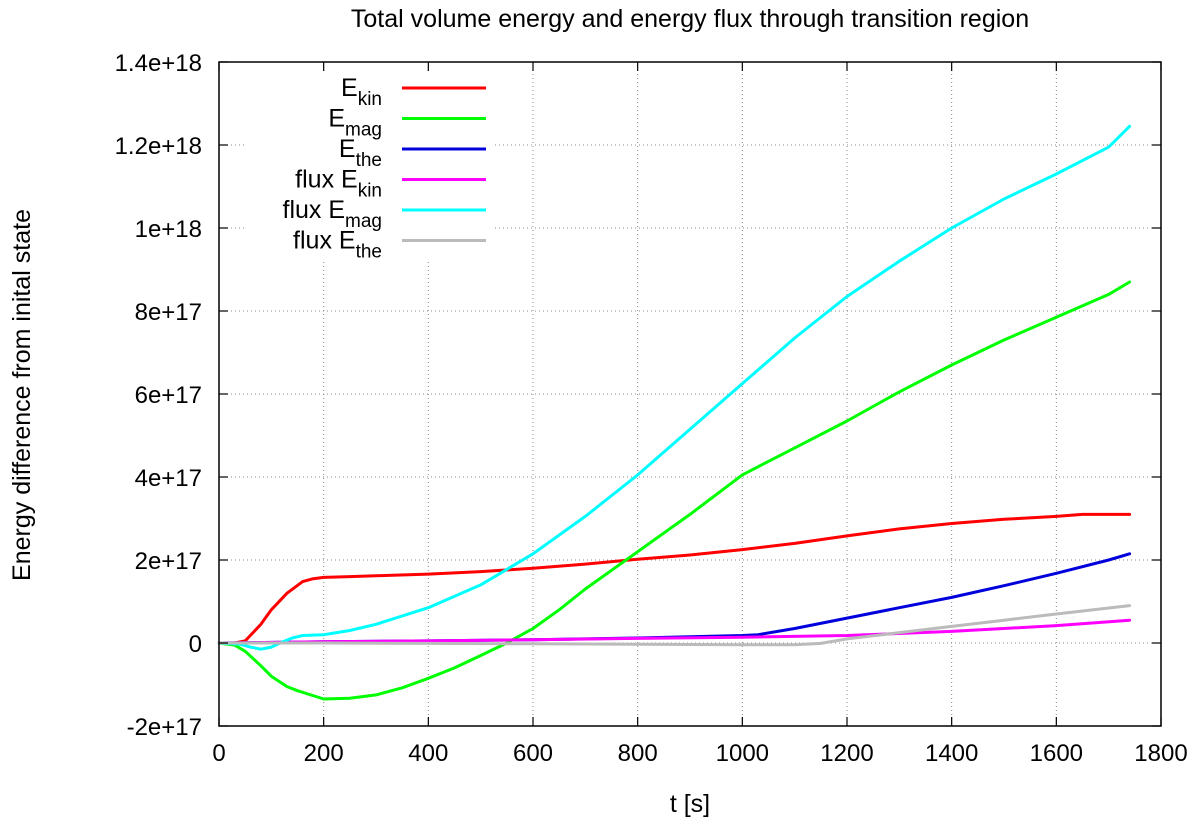  I want to click on legend-label-flux-emag: flux Emag, so click(333, 214).